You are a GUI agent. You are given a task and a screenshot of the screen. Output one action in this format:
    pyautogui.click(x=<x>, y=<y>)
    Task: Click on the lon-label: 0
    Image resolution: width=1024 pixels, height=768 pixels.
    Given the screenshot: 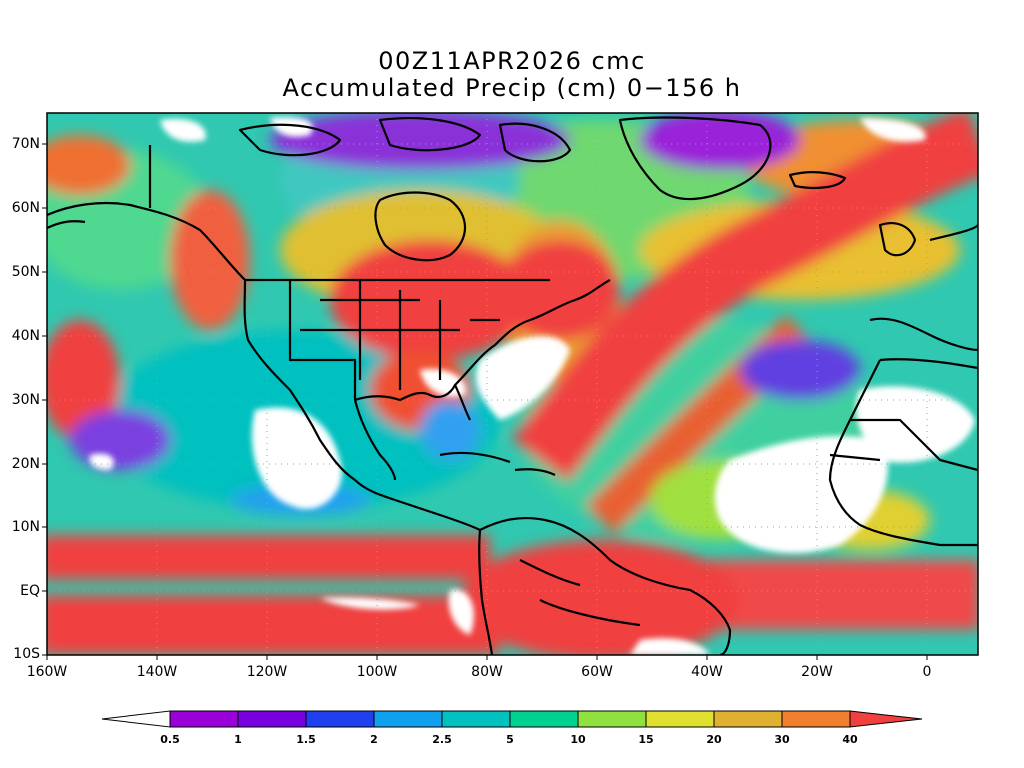 What is the action you would take?
    pyautogui.click(x=927, y=672)
    